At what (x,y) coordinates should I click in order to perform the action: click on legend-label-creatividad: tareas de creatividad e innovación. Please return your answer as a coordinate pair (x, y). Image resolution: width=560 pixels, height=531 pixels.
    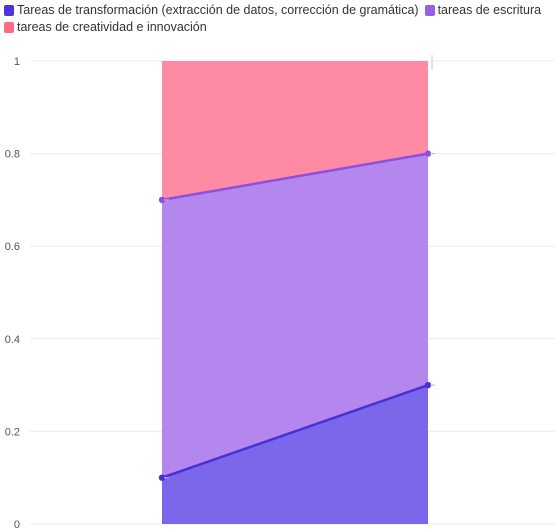
    Looking at the image, I should click on (112, 27).